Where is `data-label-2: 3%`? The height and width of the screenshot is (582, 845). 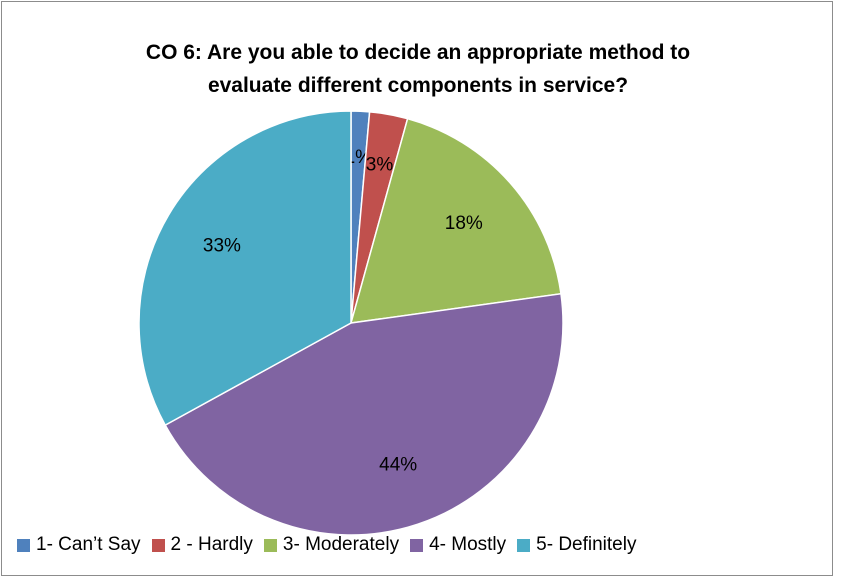
data-label-2: 3% is located at coordinates (380, 165).